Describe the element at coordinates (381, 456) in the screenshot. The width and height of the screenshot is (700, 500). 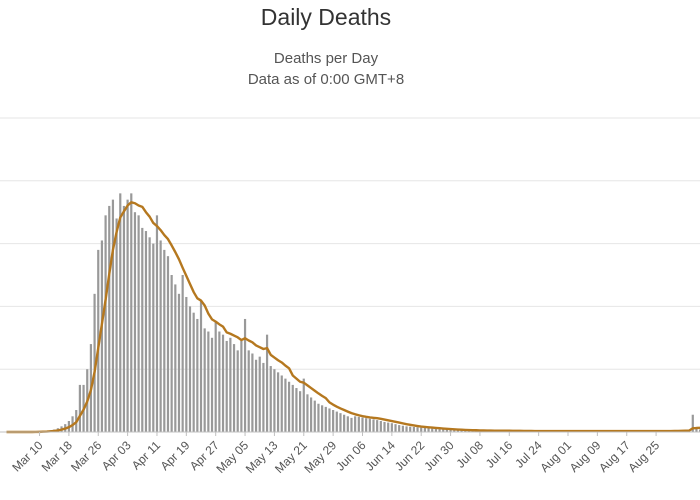
I see `x-tick-label: Jun 14` at that location.